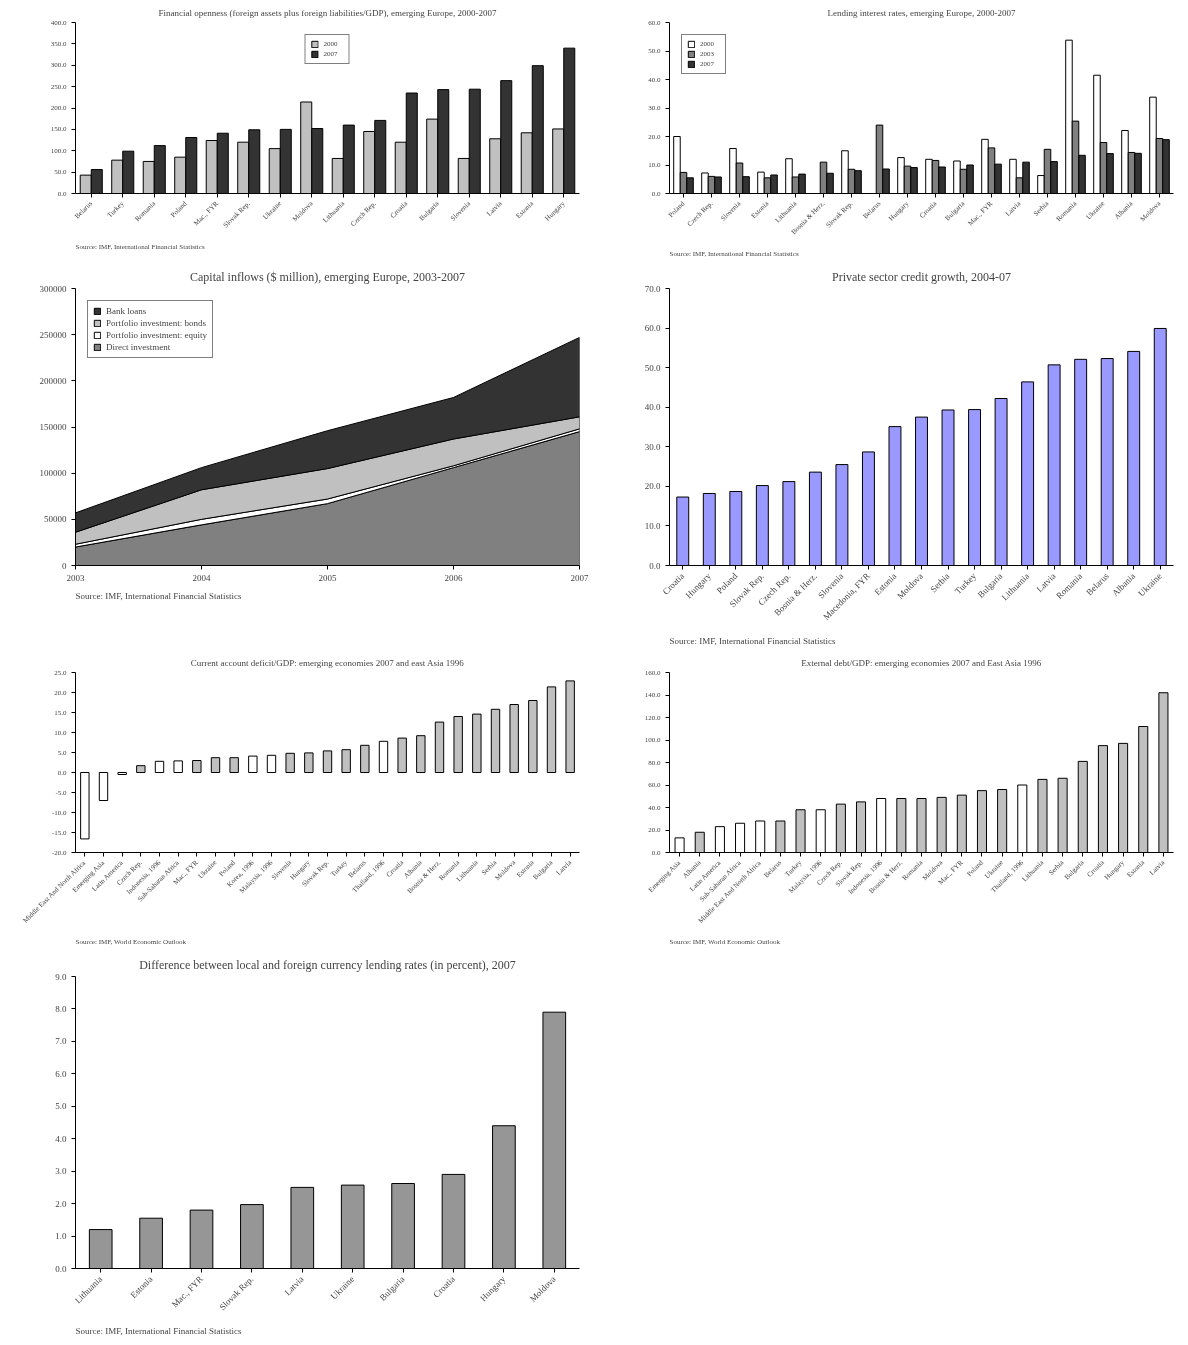  Describe the element at coordinates (53, 473) in the screenshot. I see `y-tick-label: 100000` at that location.